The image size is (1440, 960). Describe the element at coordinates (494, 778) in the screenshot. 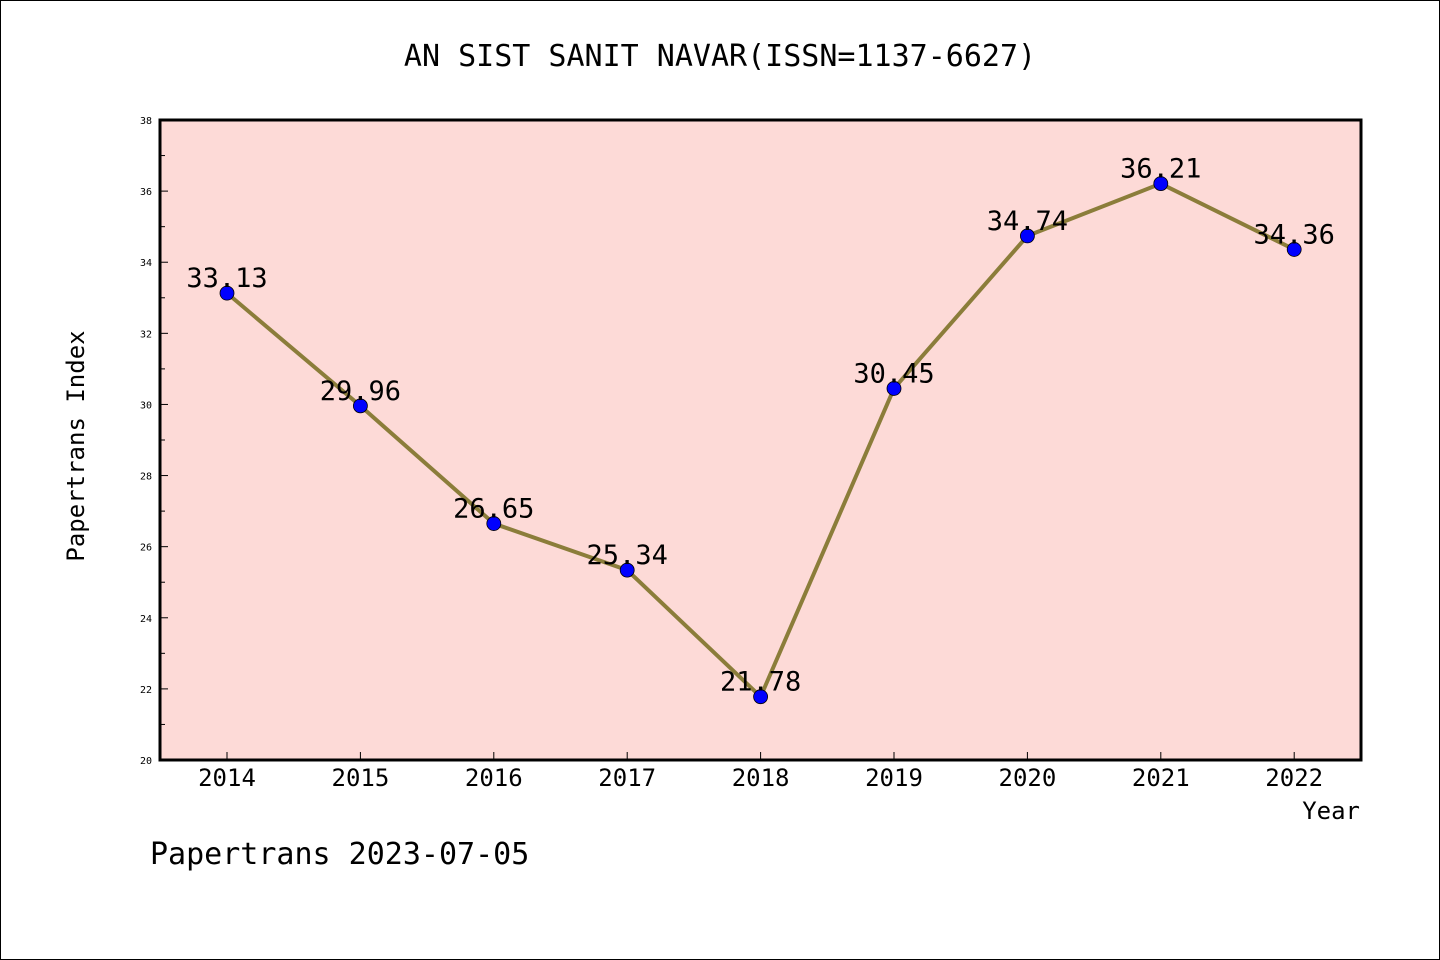

I see `x-tick-label: 2016` at that location.